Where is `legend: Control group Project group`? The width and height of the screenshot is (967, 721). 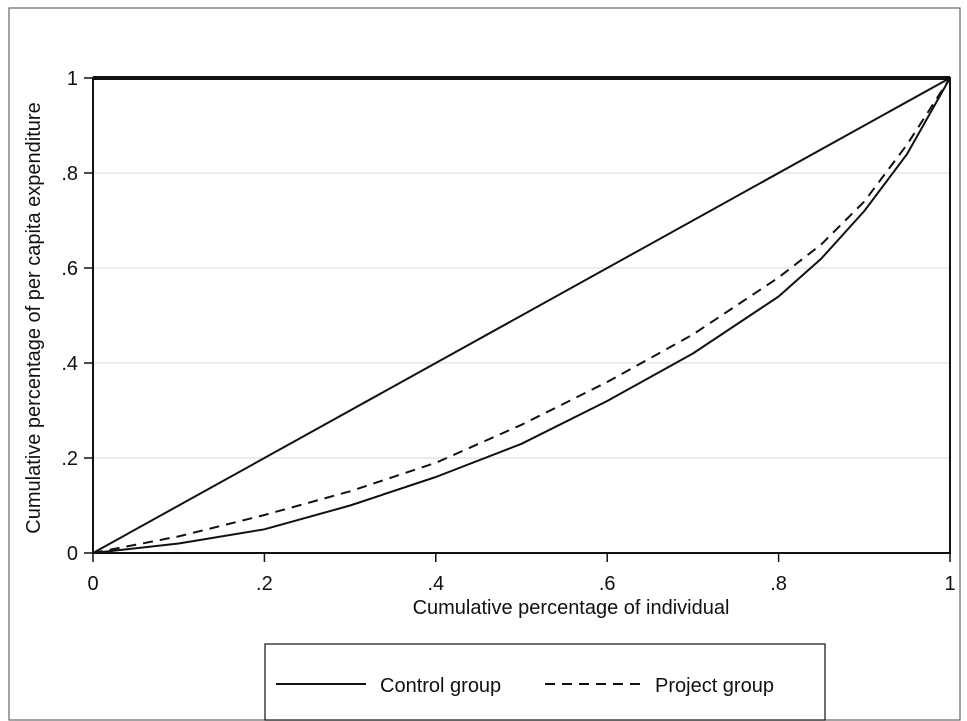
legend: Control group Project group is located at coordinates (545, 682).